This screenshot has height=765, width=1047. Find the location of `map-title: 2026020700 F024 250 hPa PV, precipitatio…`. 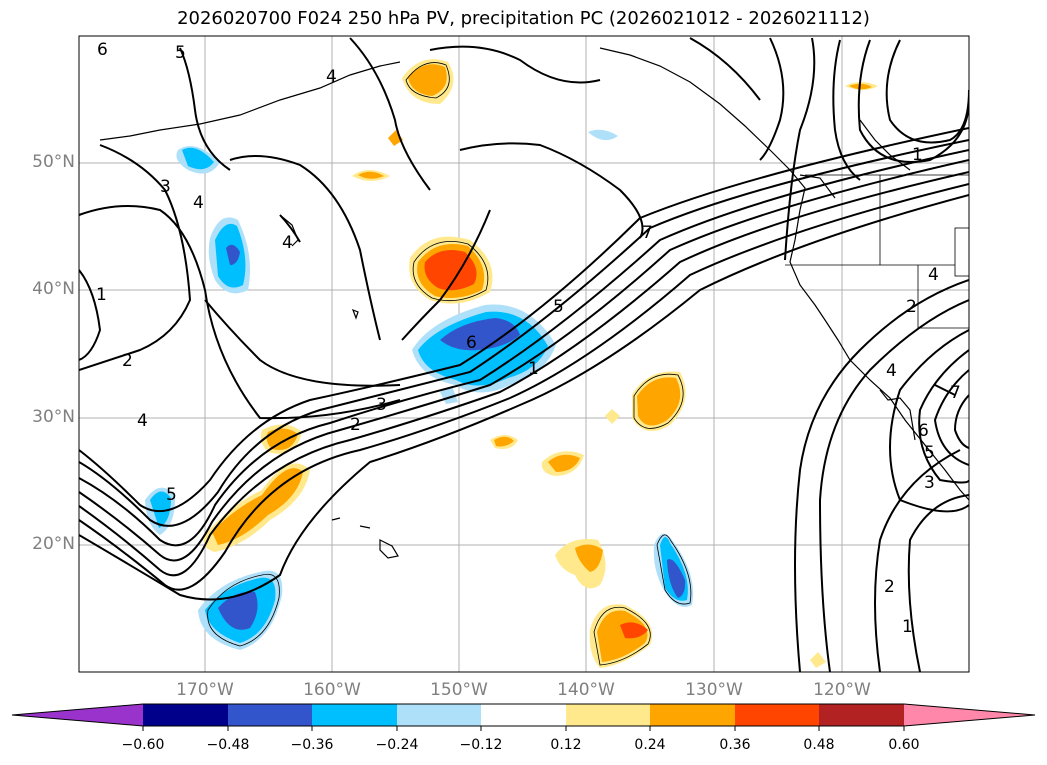

map-title: 2026020700 F024 250 hPa PV, precipitatio… is located at coordinates (523, 18).